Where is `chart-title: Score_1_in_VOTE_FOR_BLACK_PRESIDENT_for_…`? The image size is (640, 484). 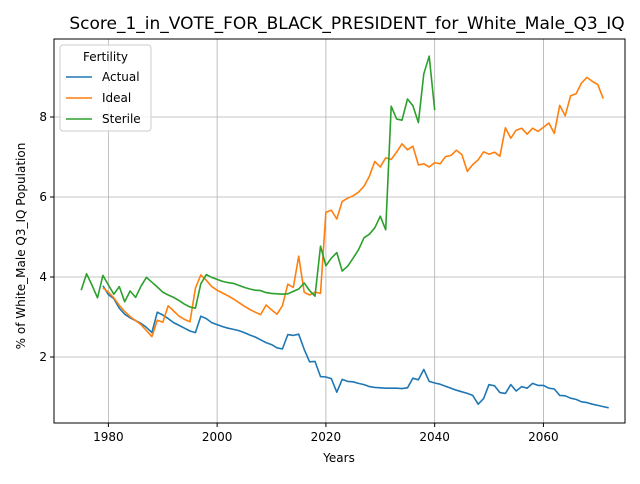
chart-title: Score_1_in_VOTE_FOR_BLACK_PRESIDENT_for_… is located at coordinates (346, 24).